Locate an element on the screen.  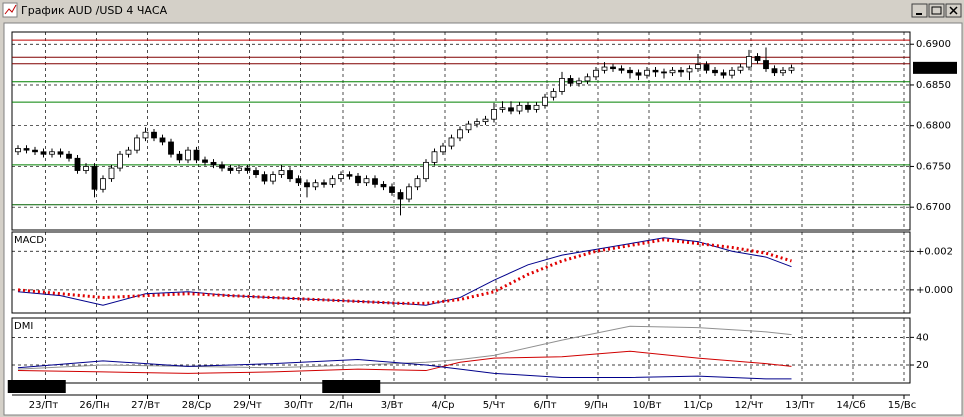
maximize-button is located at coordinates (936, 10).